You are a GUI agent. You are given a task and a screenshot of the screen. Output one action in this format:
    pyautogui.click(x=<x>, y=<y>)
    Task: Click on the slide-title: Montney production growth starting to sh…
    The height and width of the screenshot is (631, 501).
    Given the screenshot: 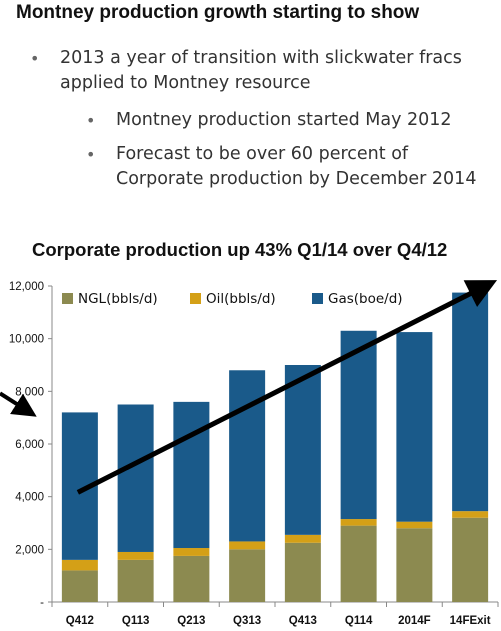 What is the action you would take?
    pyautogui.click(x=218, y=12)
    